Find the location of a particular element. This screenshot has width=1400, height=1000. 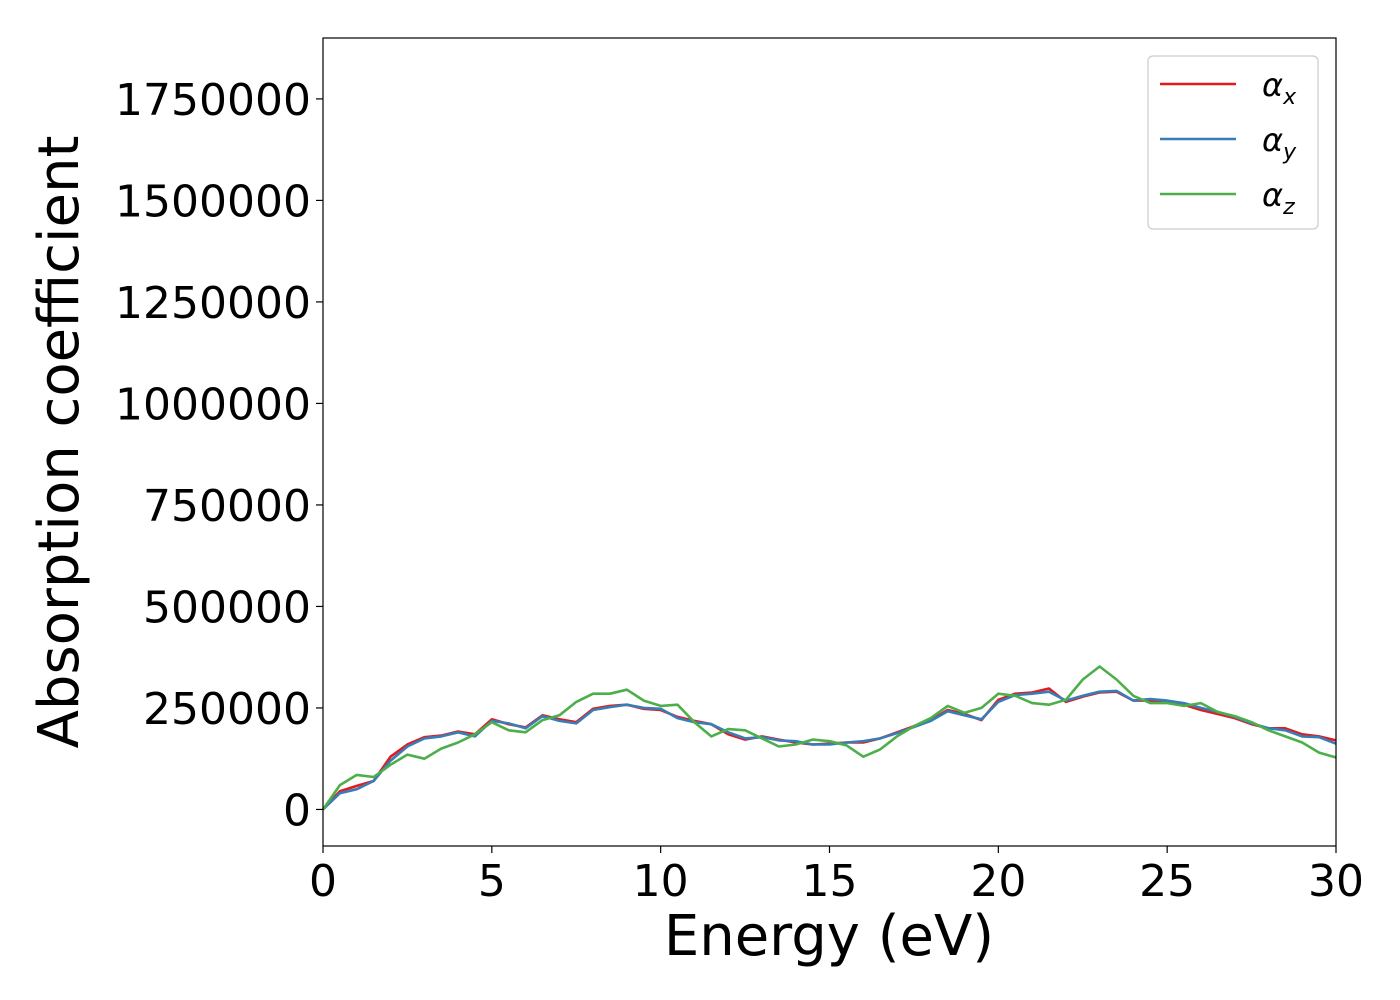

x-tick-label: 30 is located at coordinates (1336, 881).